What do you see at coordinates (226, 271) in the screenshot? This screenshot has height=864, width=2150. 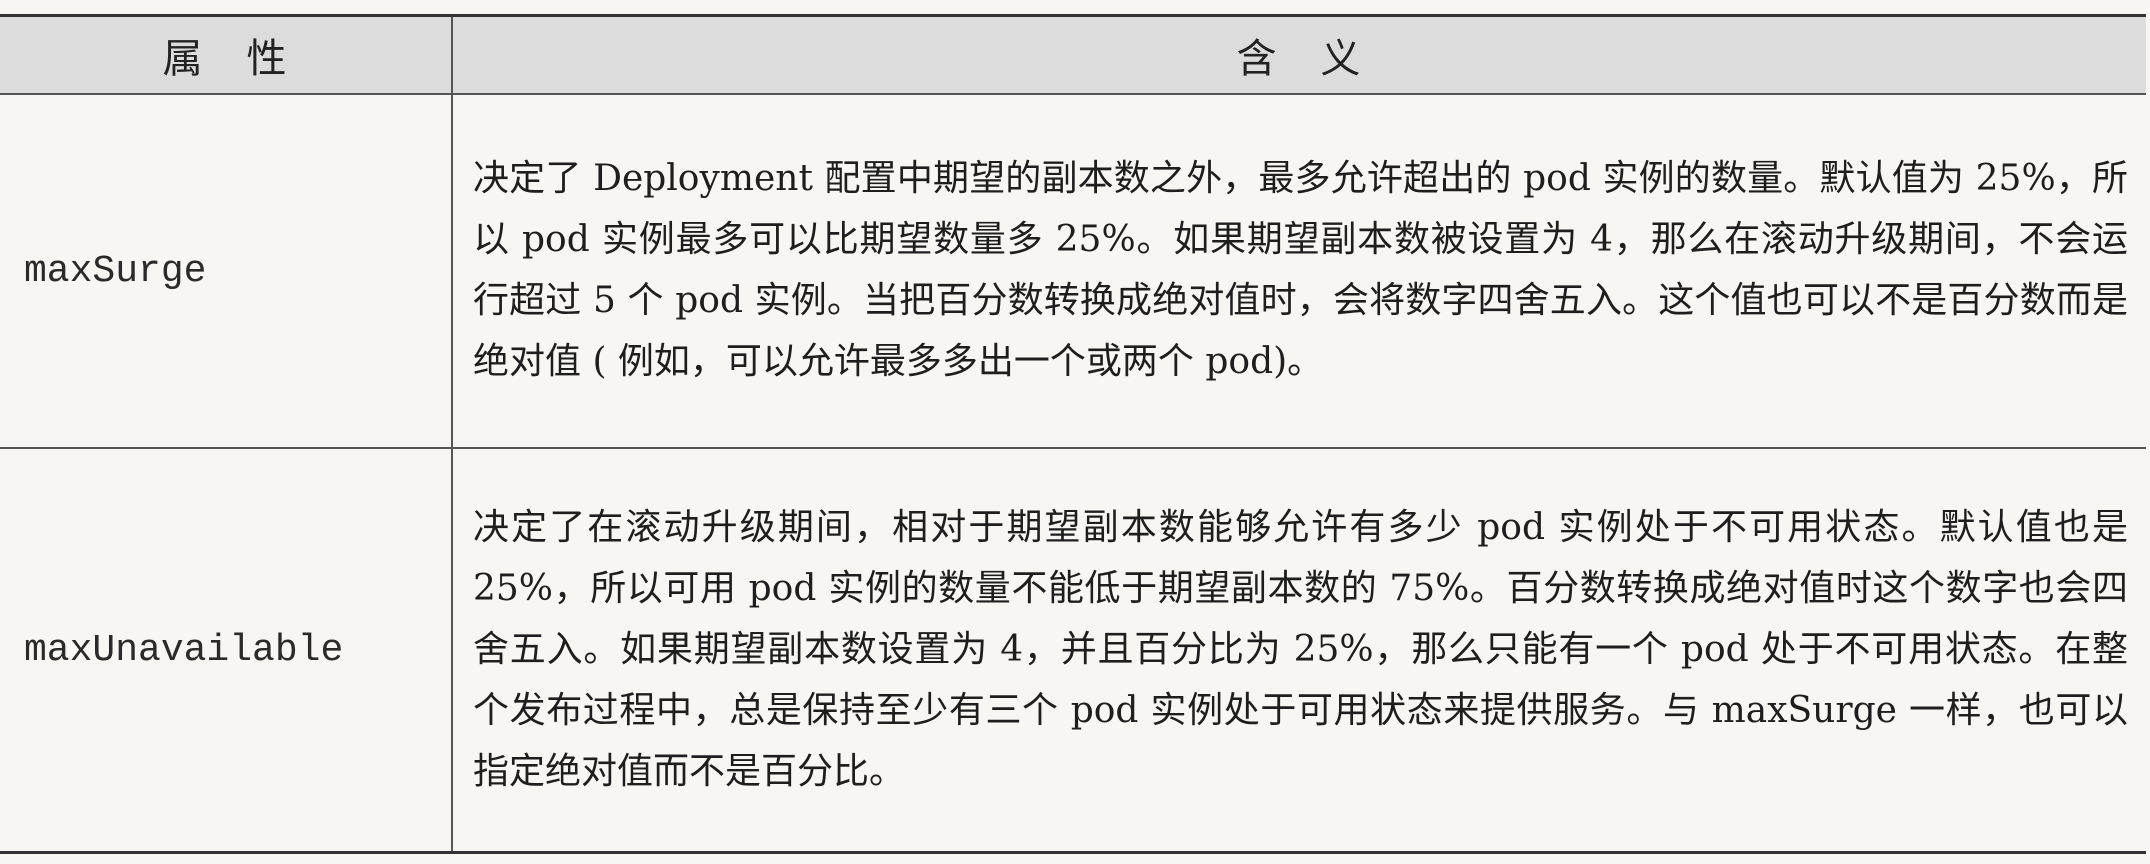 I see `property-name-maxsurge: maxSurge` at bounding box center [226, 271].